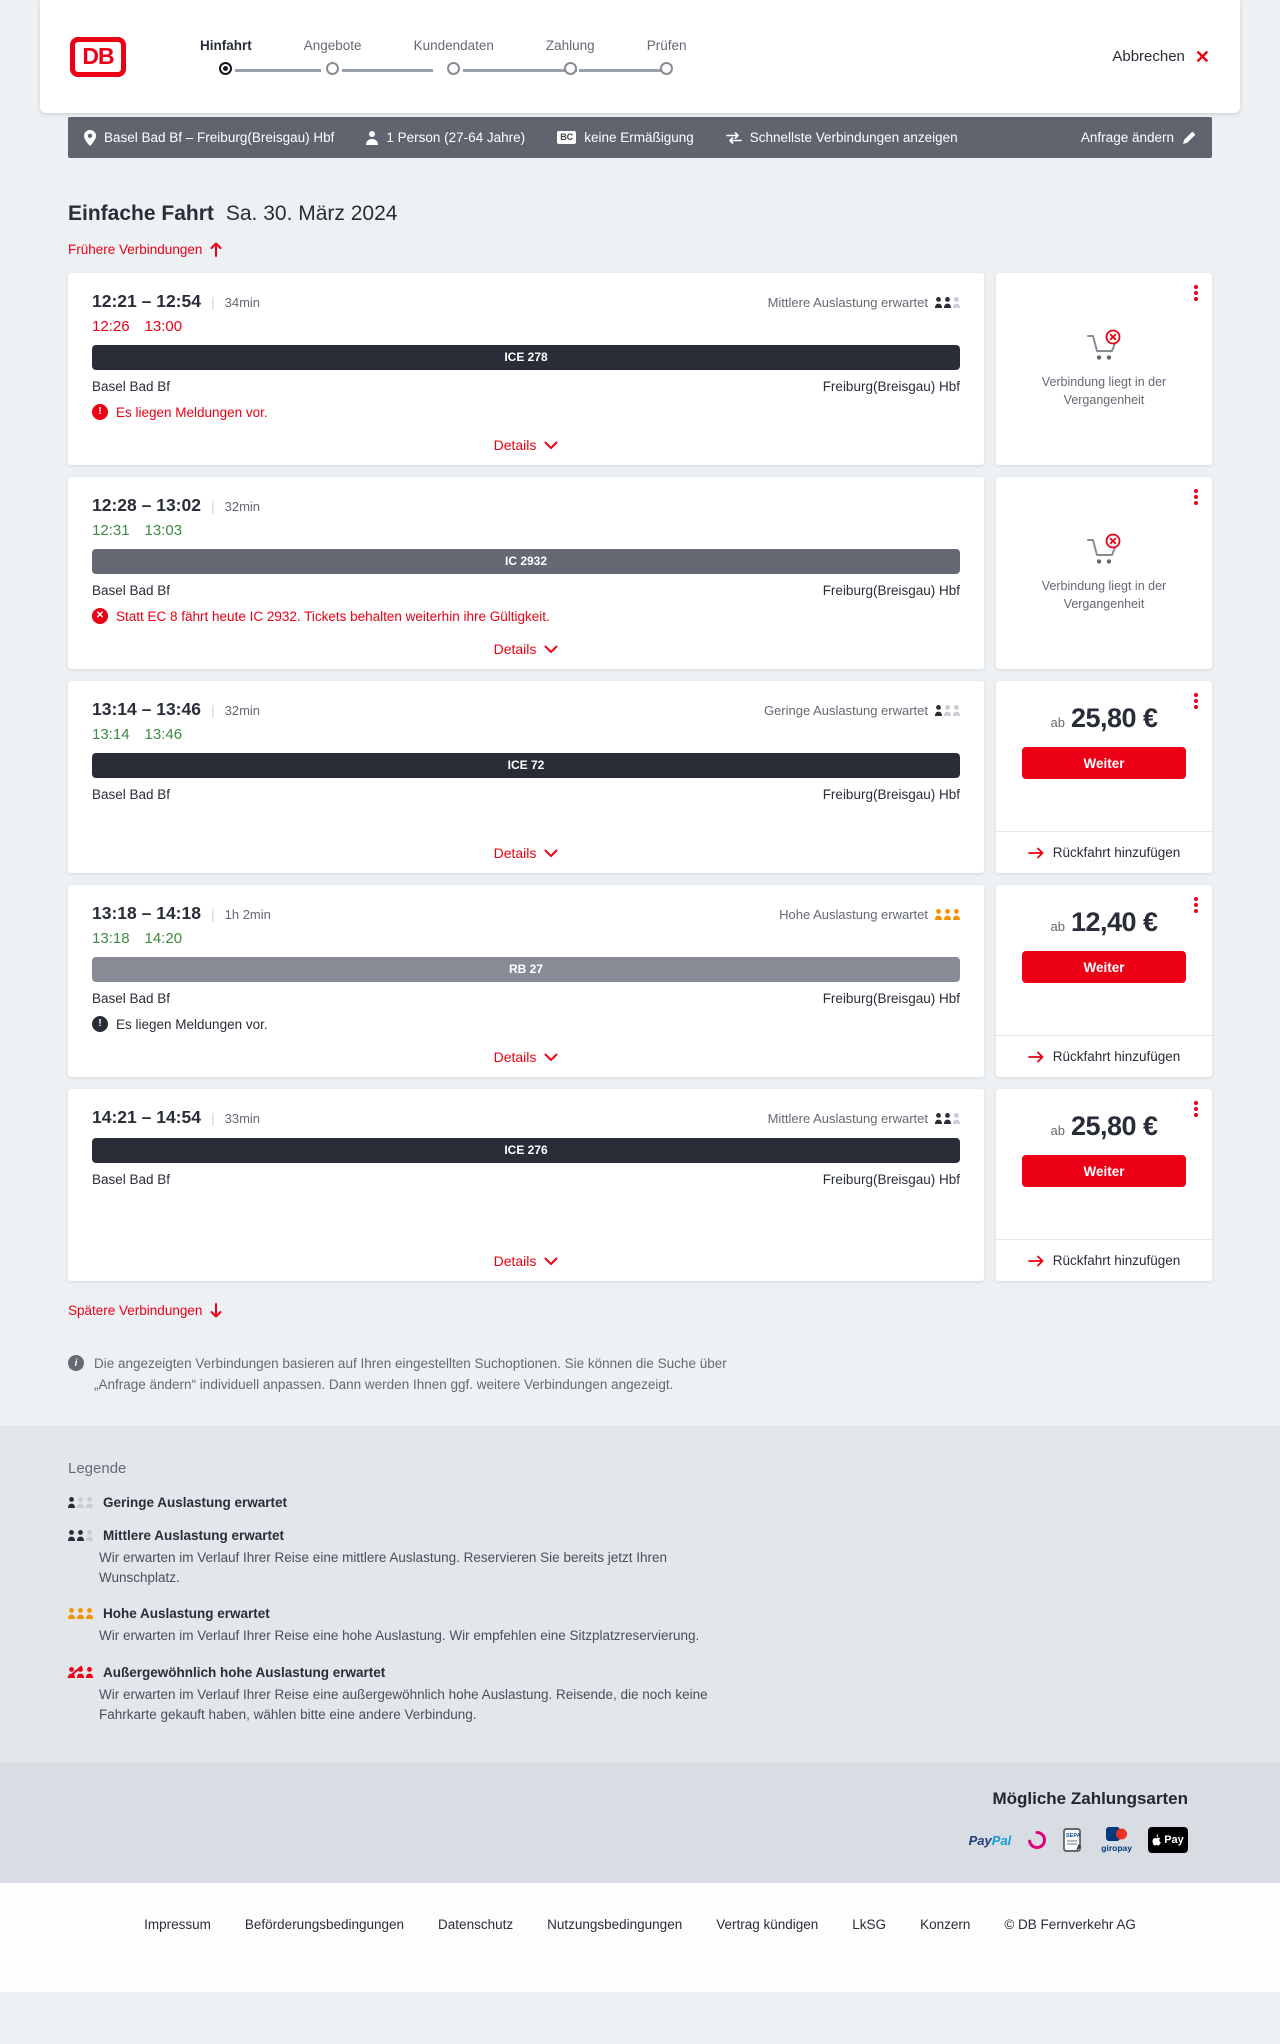 The height and width of the screenshot is (2044, 1280). What do you see at coordinates (947, 1118) in the screenshot?
I see `occupancy-medium-icon` at bounding box center [947, 1118].